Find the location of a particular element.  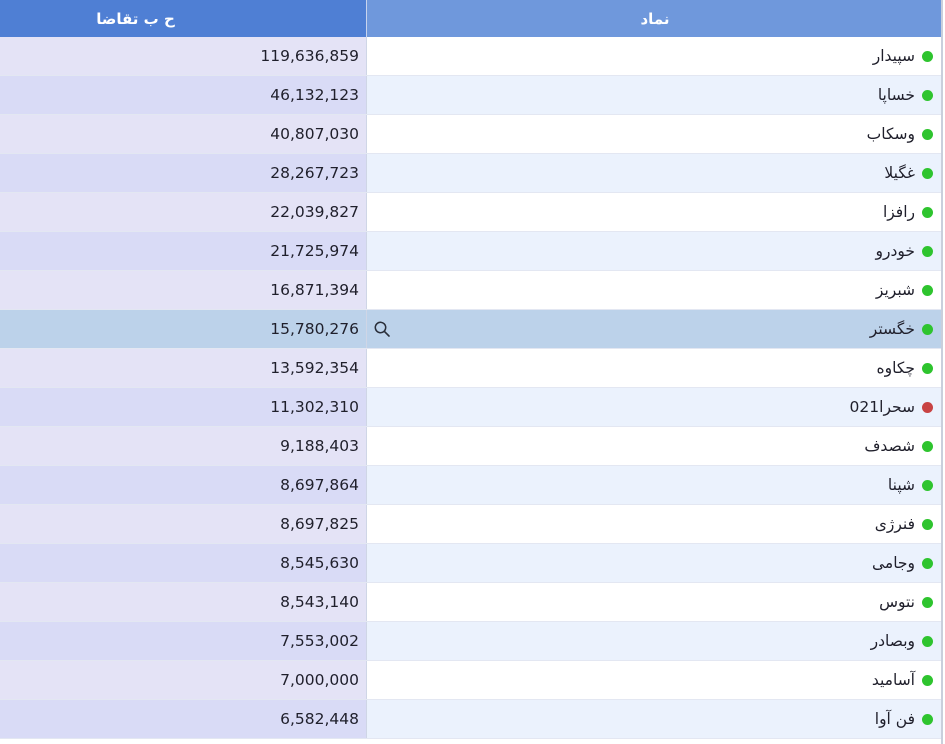

scrollbar-edge is located at coordinates (942, 372).